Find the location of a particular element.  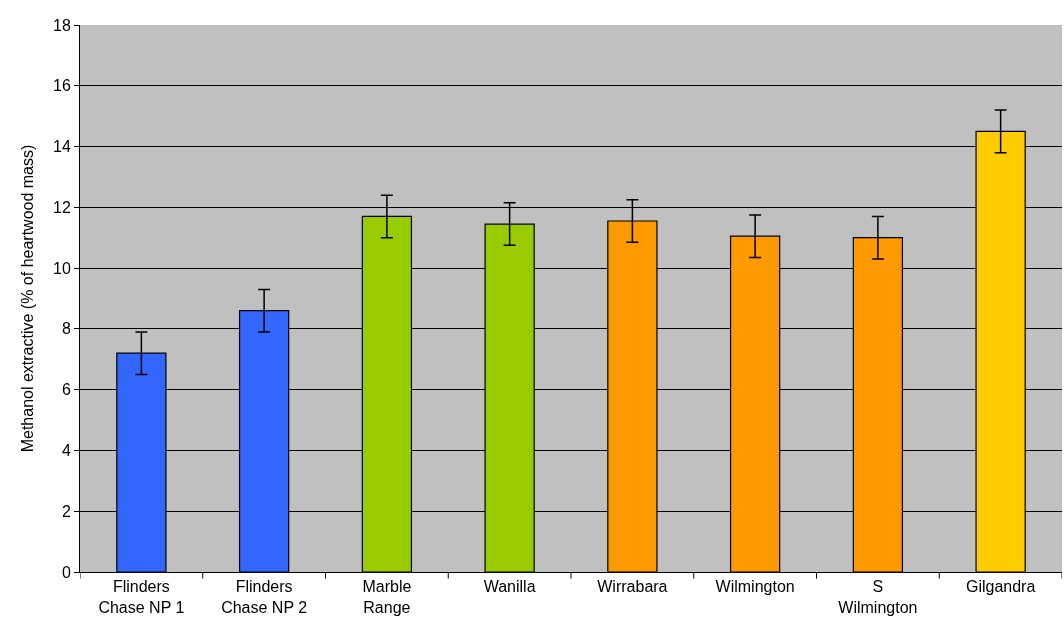

x-tick-label: Wilmington is located at coordinates (755, 587).